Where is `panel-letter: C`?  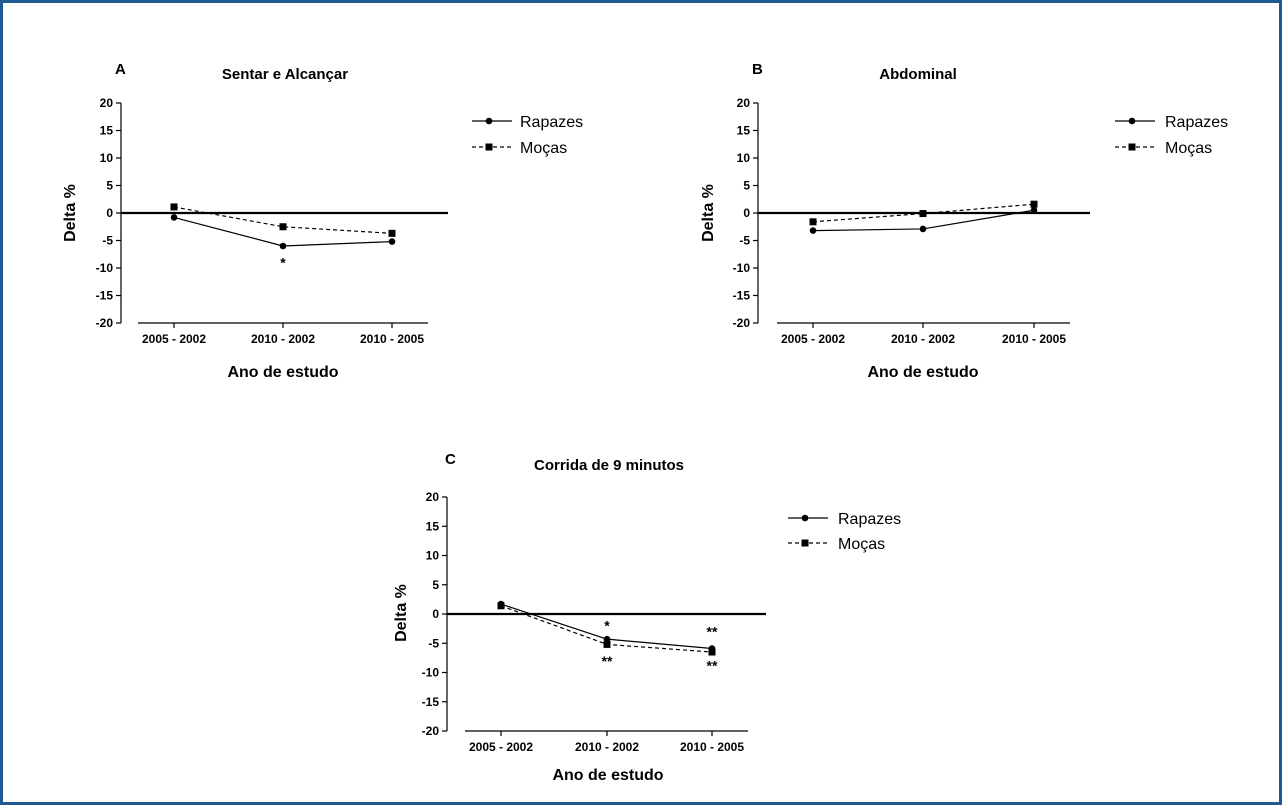 panel-letter: C is located at coordinates (450, 459).